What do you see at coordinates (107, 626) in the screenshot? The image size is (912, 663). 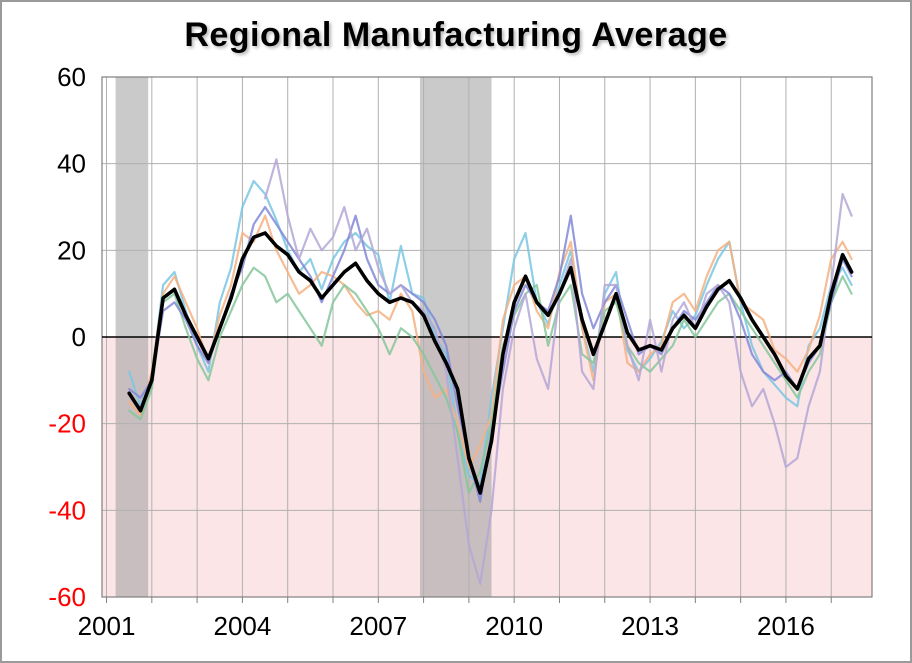 I see `x-tick-label: 2001` at bounding box center [107, 626].